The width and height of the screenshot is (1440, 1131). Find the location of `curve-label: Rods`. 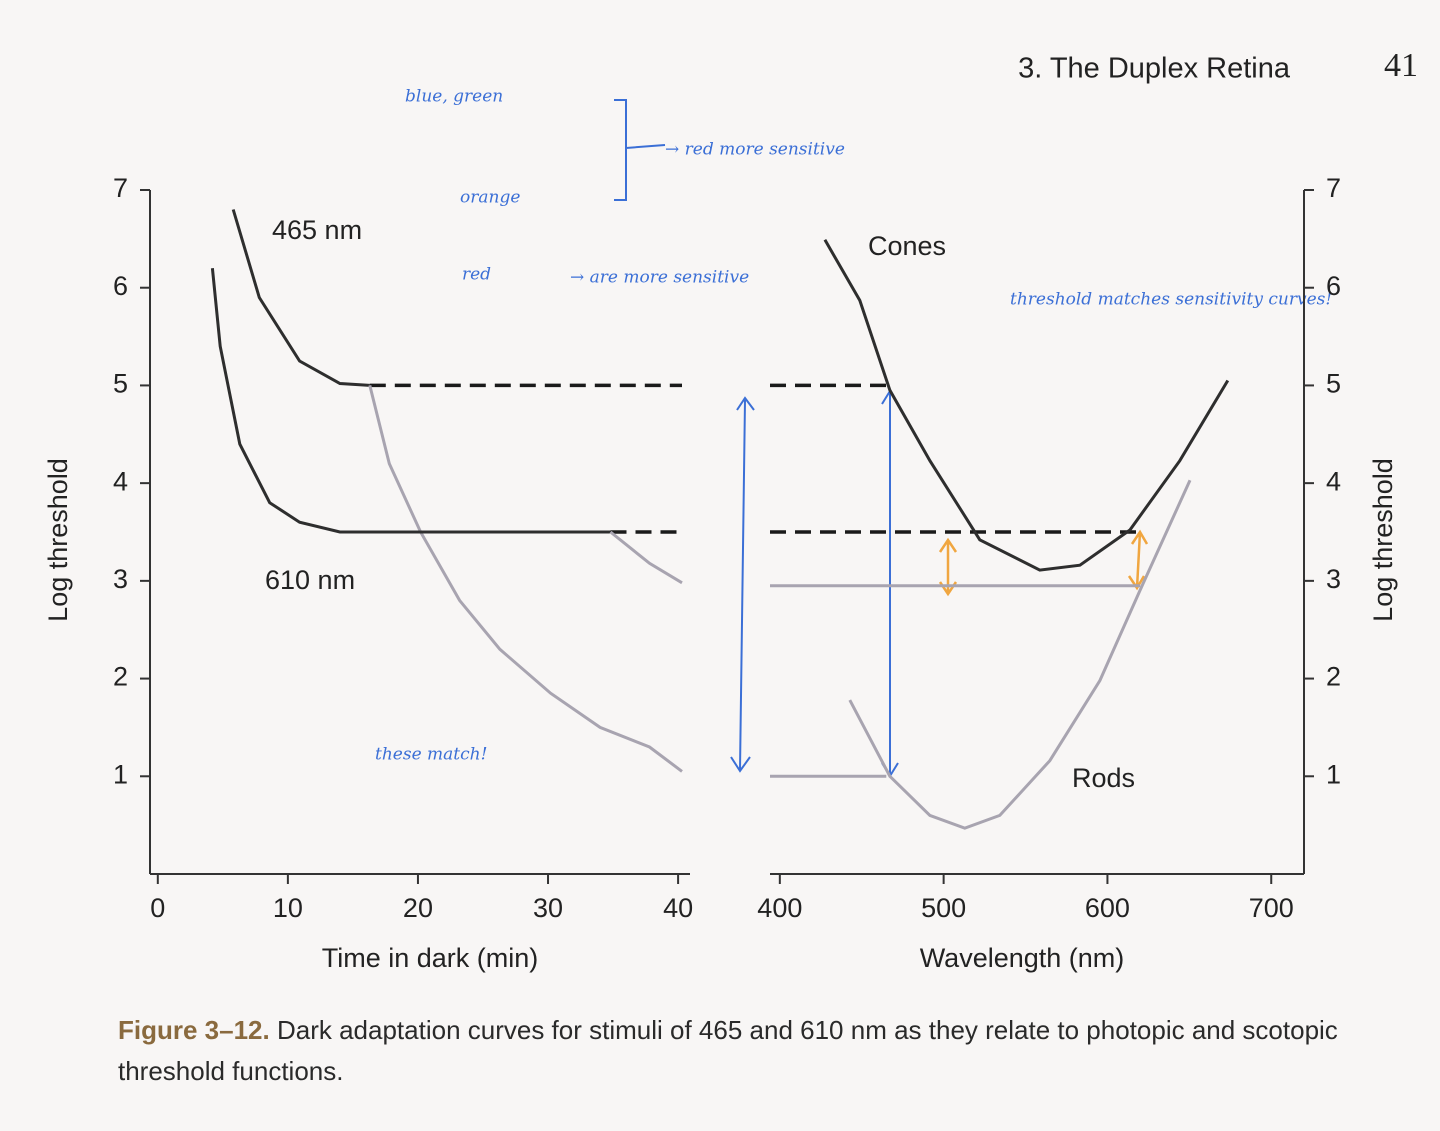

curve-label: Rods is located at coordinates (1103, 778).